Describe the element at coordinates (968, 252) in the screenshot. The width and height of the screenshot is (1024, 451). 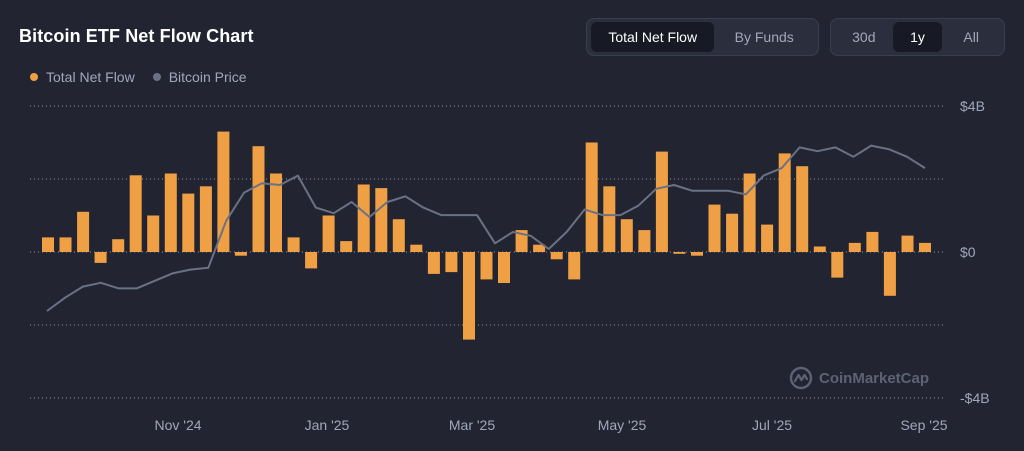
I see `y-tick-label: $0` at that location.